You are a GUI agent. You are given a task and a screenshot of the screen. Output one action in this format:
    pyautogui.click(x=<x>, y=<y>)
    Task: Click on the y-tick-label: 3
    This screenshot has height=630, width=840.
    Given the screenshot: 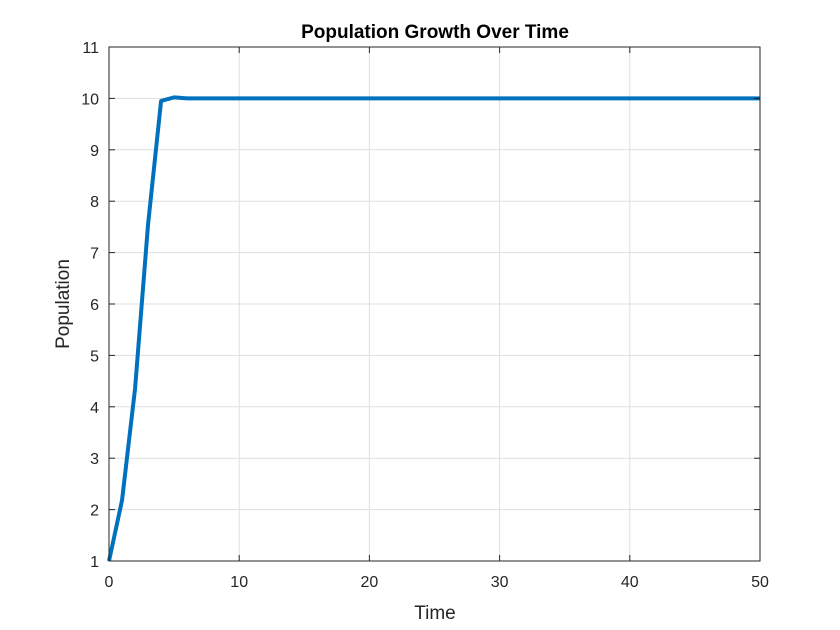 What is the action you would take?
    pyautogui.click(x=94, y=459)
    